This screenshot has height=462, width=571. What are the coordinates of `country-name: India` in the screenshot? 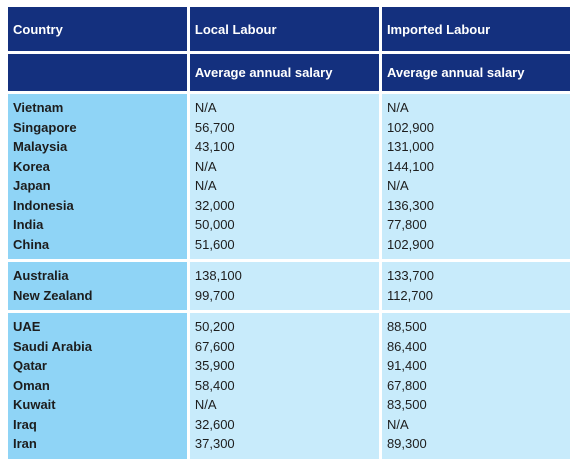 It's located at (28, 224).